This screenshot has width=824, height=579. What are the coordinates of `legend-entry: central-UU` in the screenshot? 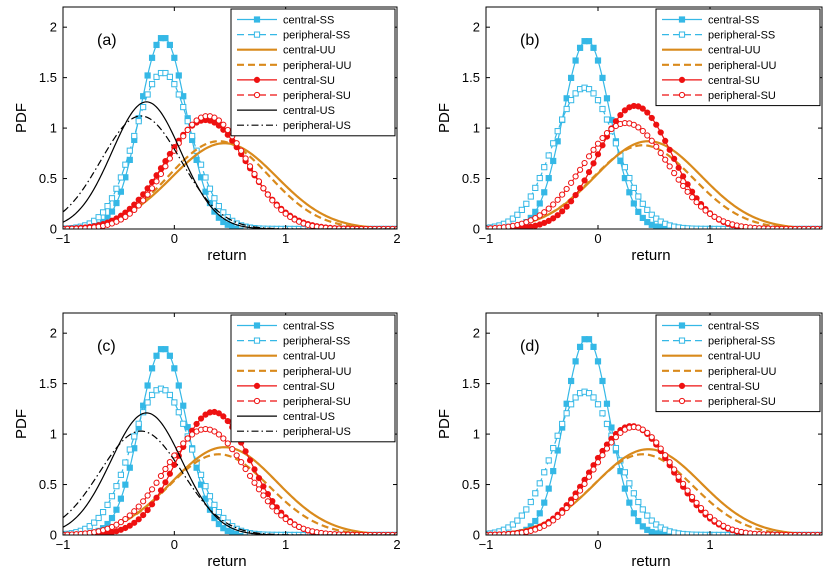 It's located at (309, 357).